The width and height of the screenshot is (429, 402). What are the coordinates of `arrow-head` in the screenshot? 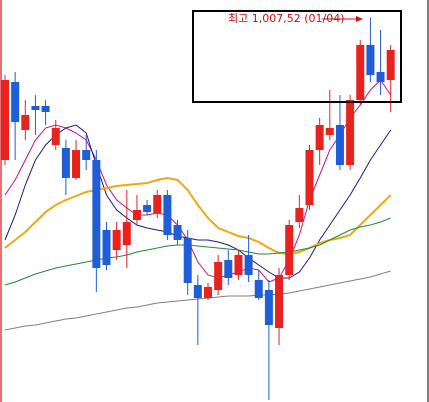 It's located at (359, 19).